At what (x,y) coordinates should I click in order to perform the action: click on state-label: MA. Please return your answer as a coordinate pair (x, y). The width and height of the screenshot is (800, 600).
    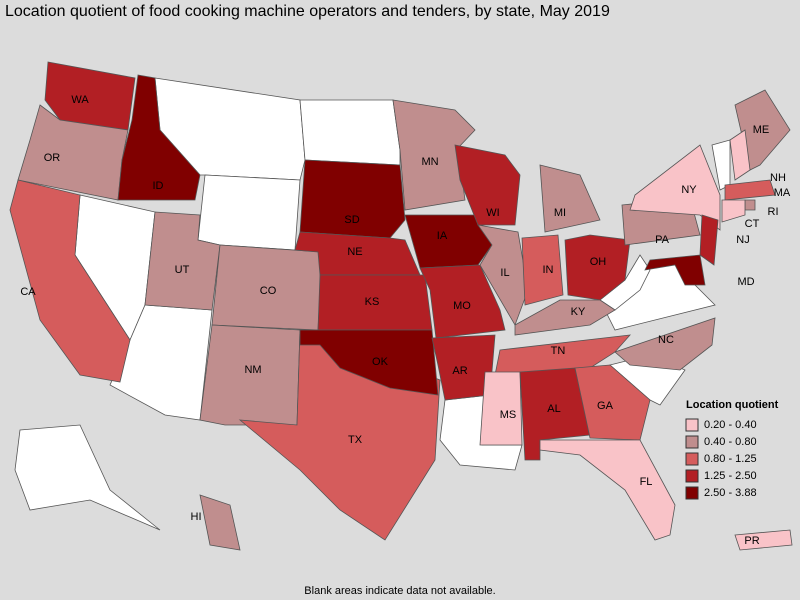
    Looking at the image, I should click on (782, 193).